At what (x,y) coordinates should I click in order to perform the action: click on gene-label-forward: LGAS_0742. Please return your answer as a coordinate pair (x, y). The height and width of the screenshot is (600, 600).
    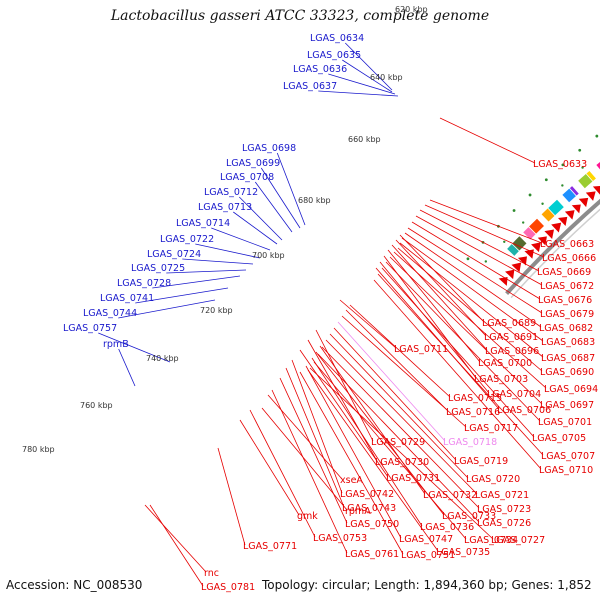
    Looking at the image, I should click on (367, 494).